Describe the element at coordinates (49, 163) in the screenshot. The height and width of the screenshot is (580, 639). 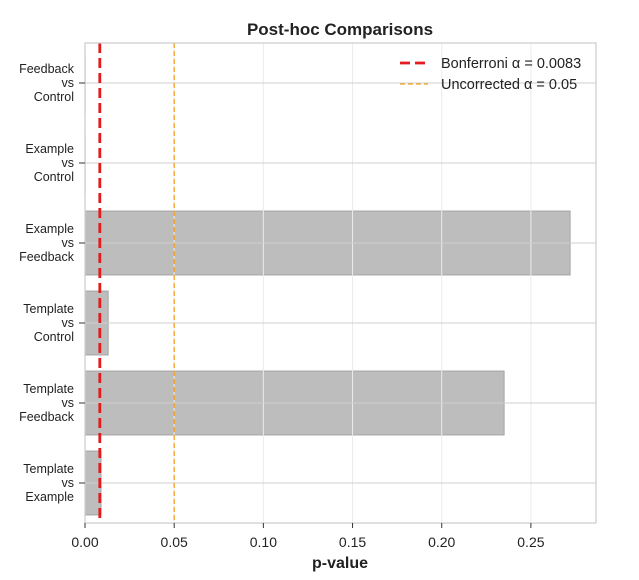
I see `y-tick-label: Example vs Control` at that location.